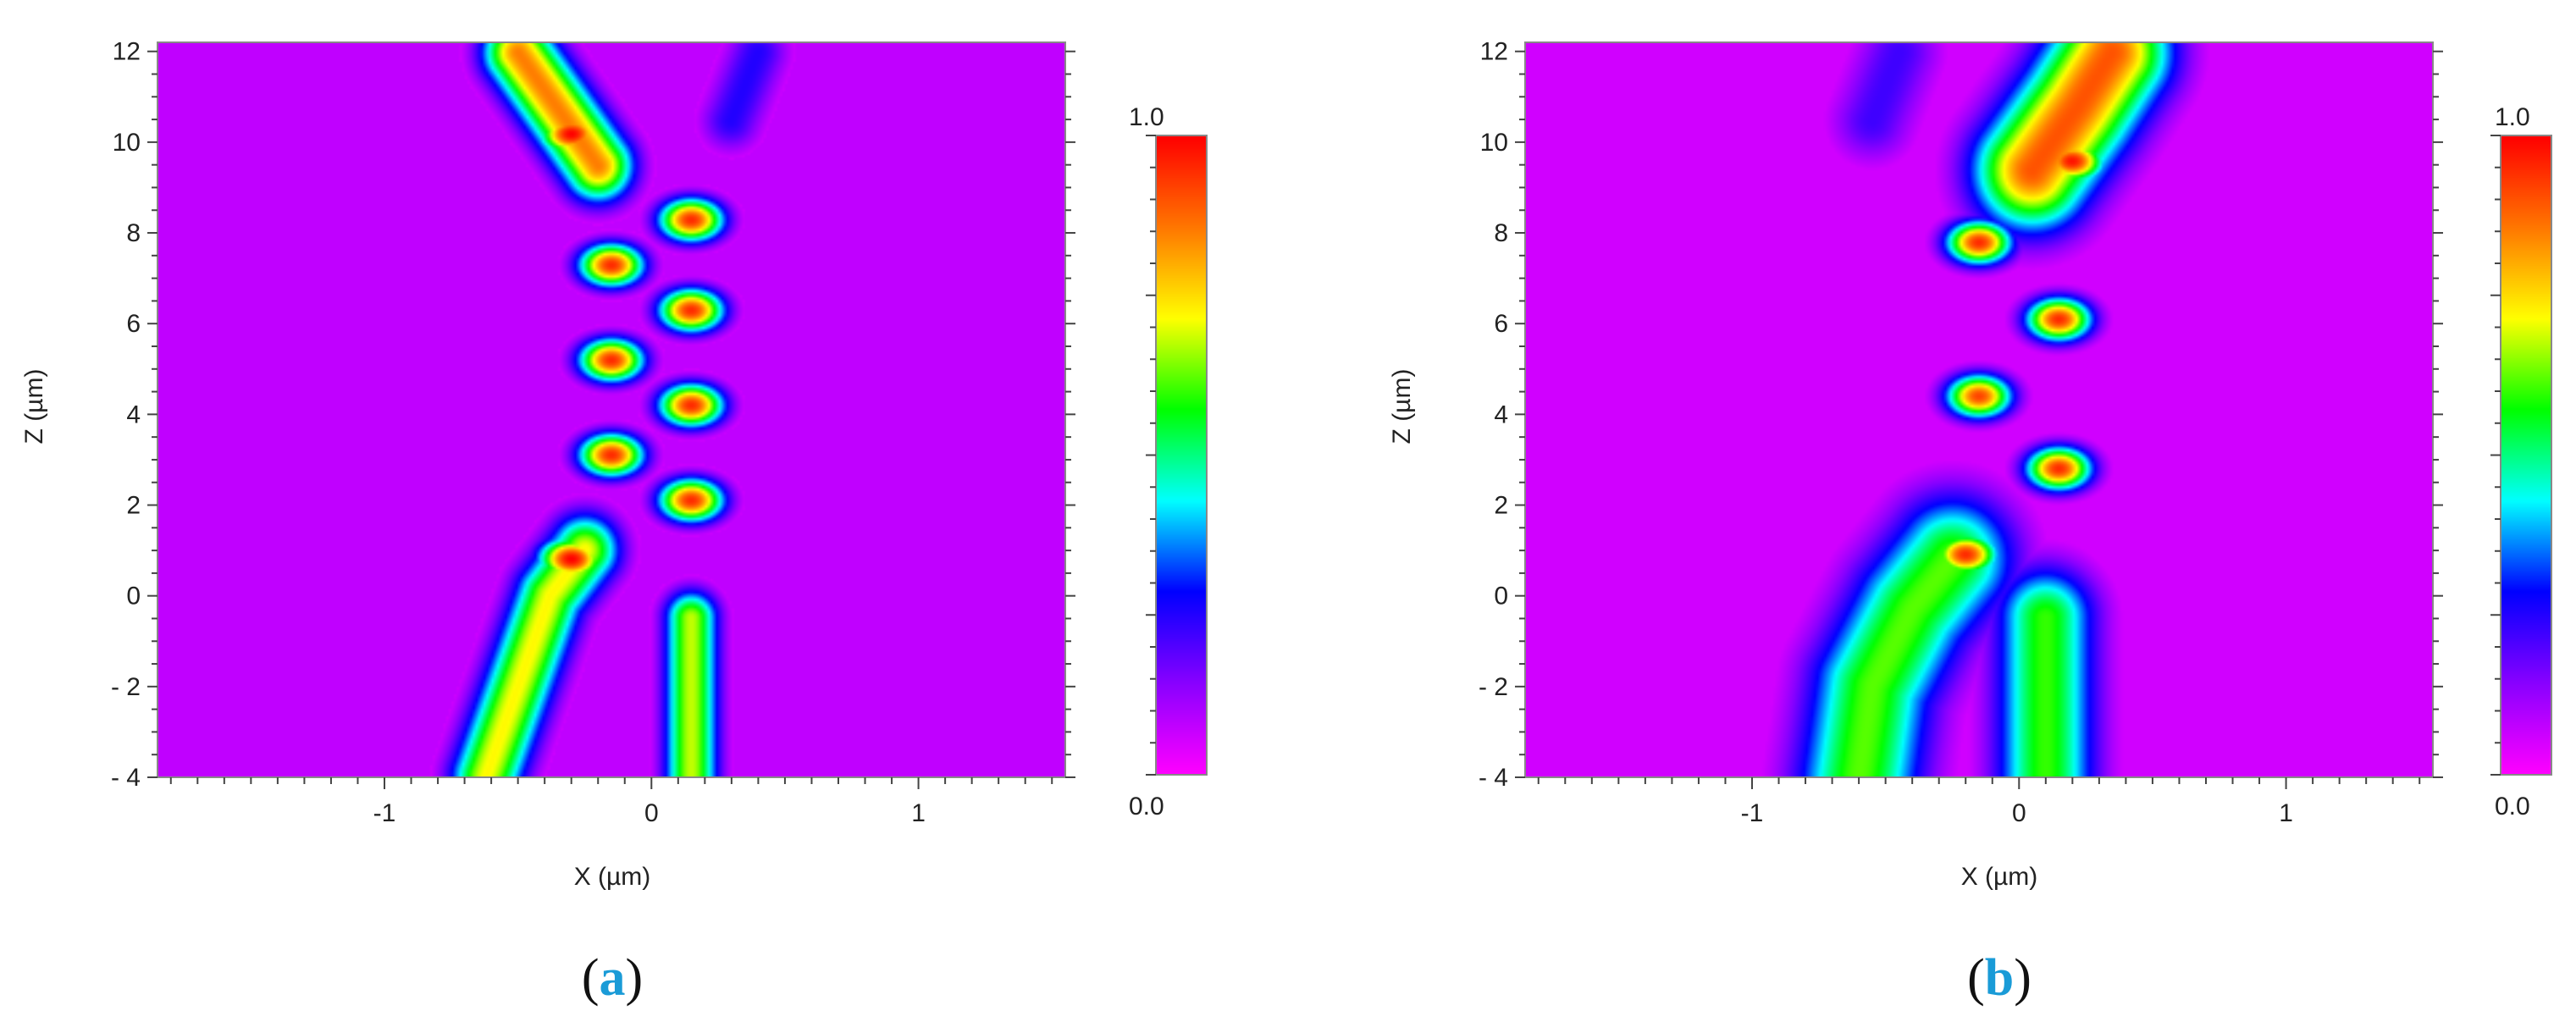  Describe the element at coordinates (612, 978) in the screenshot. I see `panel-label-a: (a)` at that location.